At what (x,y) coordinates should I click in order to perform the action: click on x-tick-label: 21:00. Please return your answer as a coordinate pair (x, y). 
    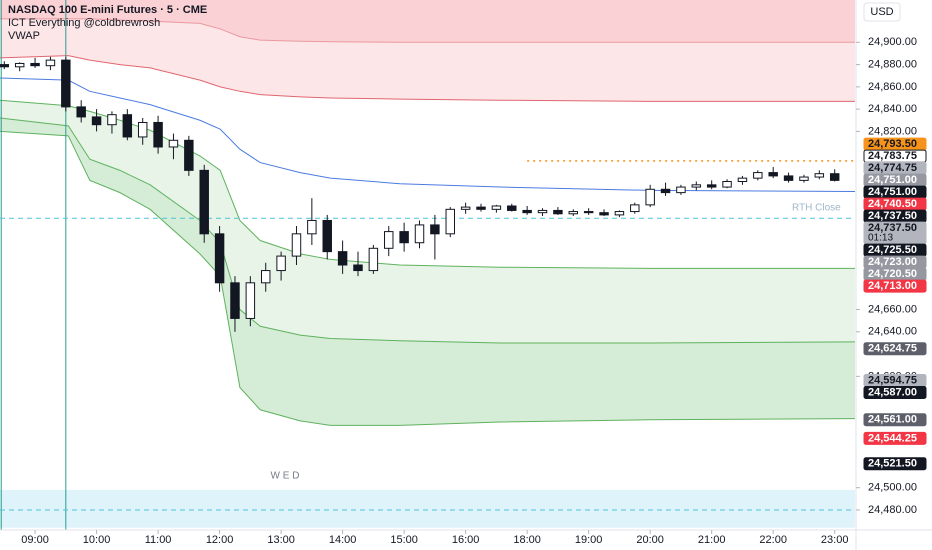
    Looking at the image, I should click on (712, 540).